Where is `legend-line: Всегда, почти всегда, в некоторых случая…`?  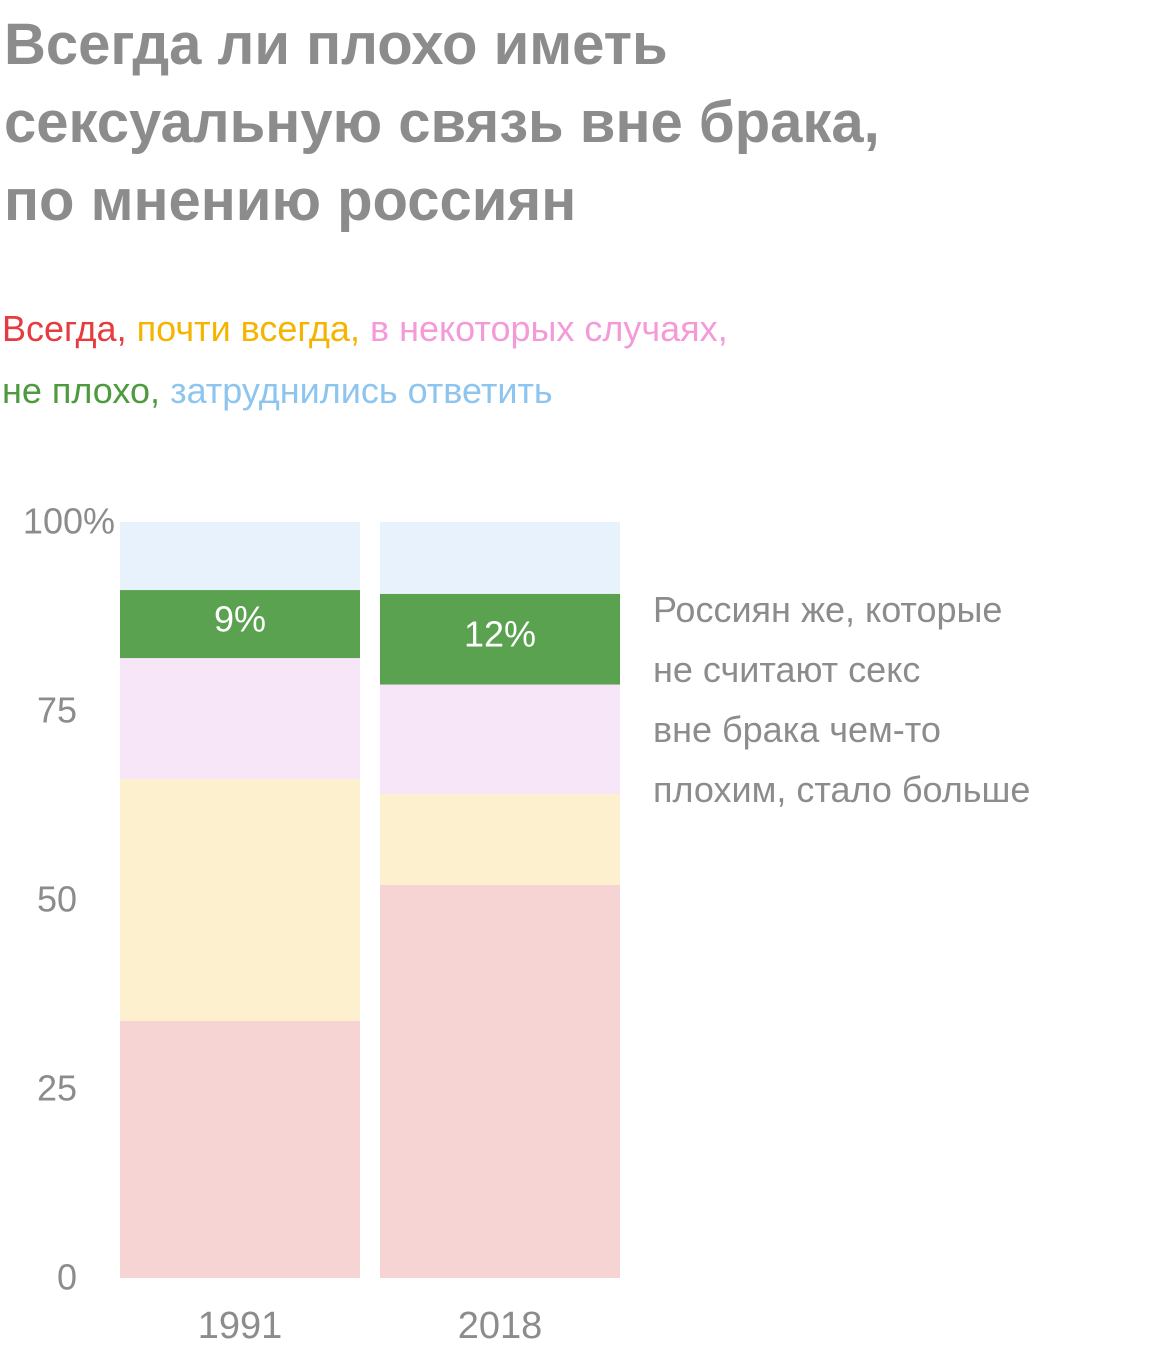 legend-line: Всегда, почти всегда, в некоторых случая… is located at coordinates (365, 329).